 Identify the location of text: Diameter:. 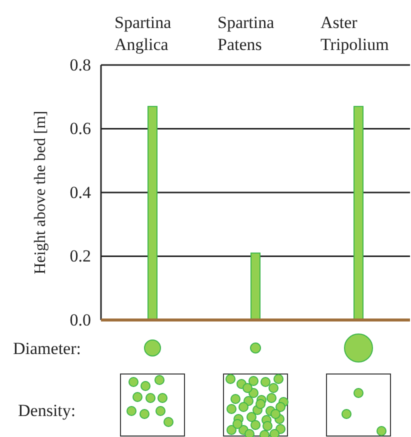
(47, 348).